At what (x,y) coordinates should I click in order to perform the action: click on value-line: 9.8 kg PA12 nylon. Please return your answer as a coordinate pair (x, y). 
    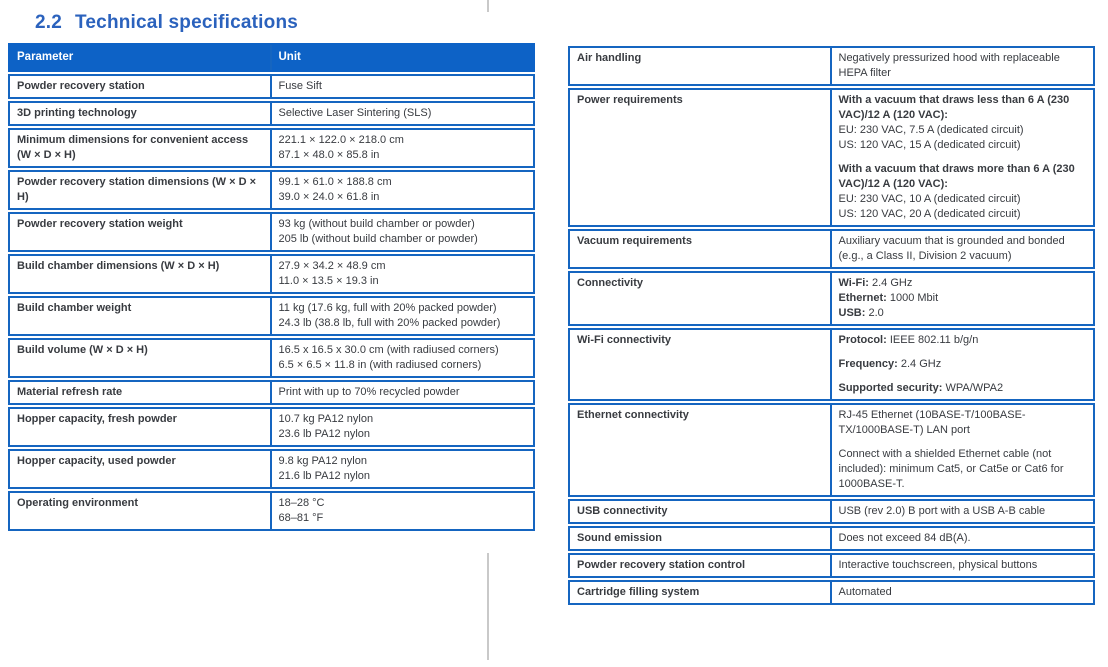
    Looking at the image, I should click on (322, 461).